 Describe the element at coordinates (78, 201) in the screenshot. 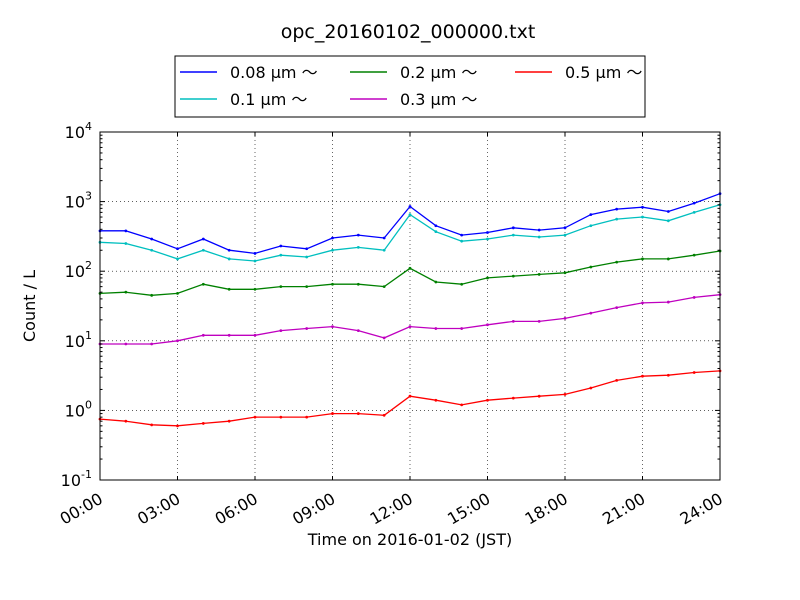

I see `y-tick-label: 10³` at that location.